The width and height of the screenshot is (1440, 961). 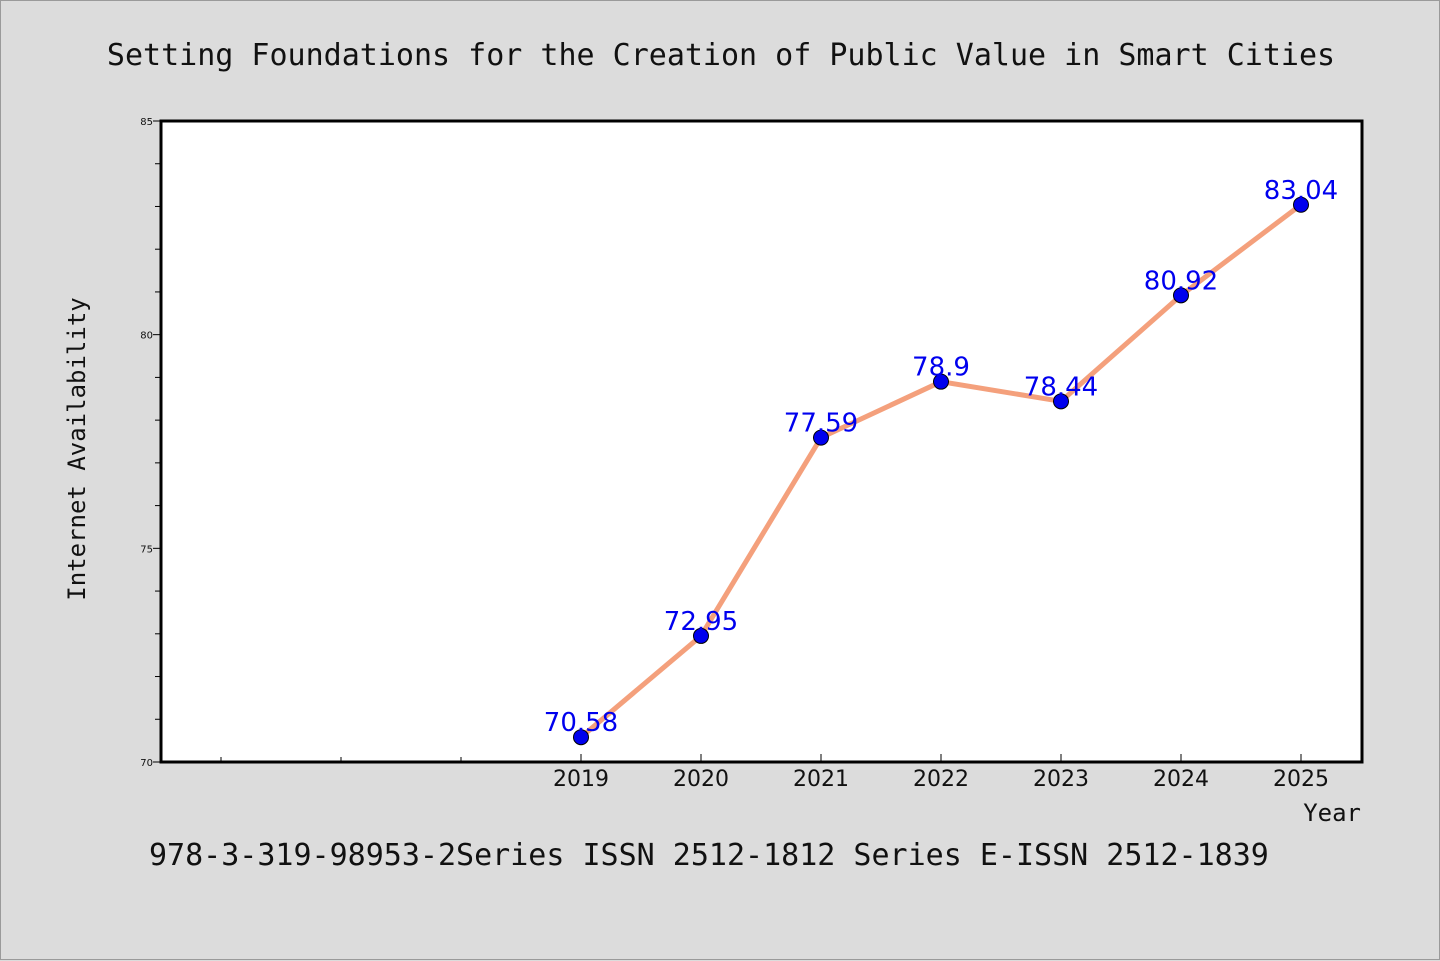 What do you see at coordinates (701, 622) in the screenshot?
I see `data-label: 72.95` at bounding box center [701, 622].